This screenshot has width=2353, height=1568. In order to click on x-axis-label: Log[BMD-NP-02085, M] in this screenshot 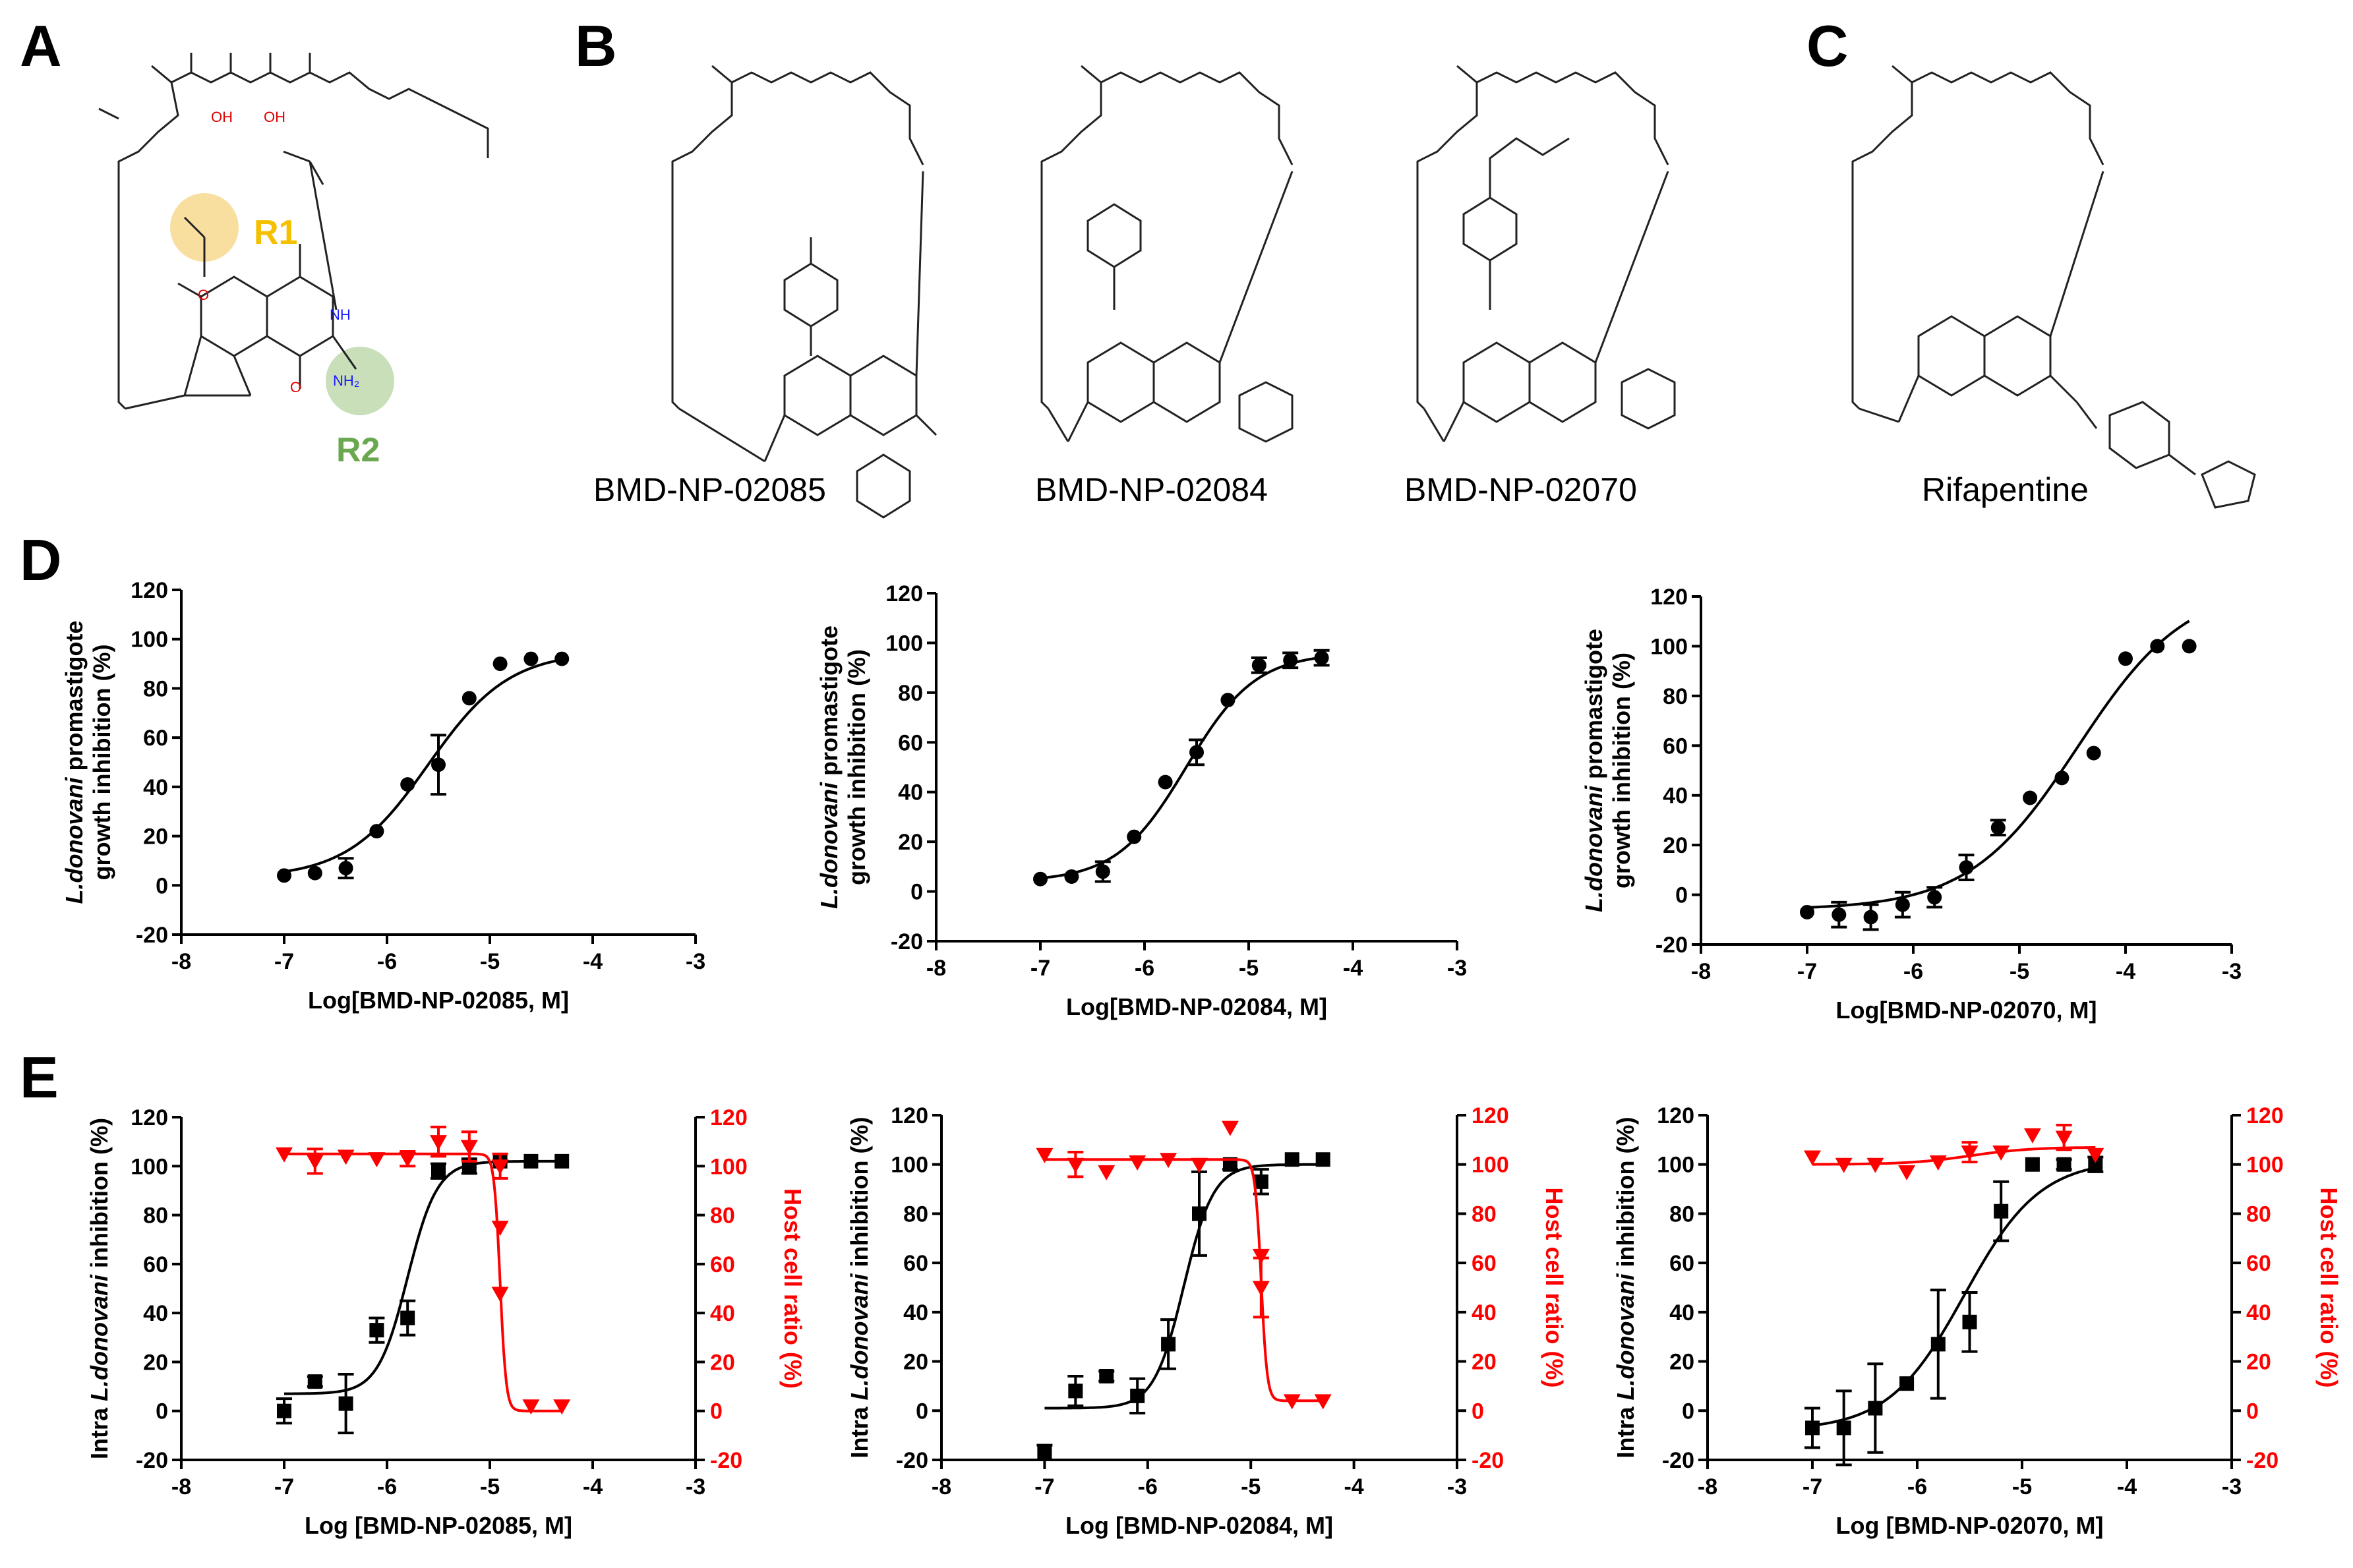, I will do `click(438, 1001)`.